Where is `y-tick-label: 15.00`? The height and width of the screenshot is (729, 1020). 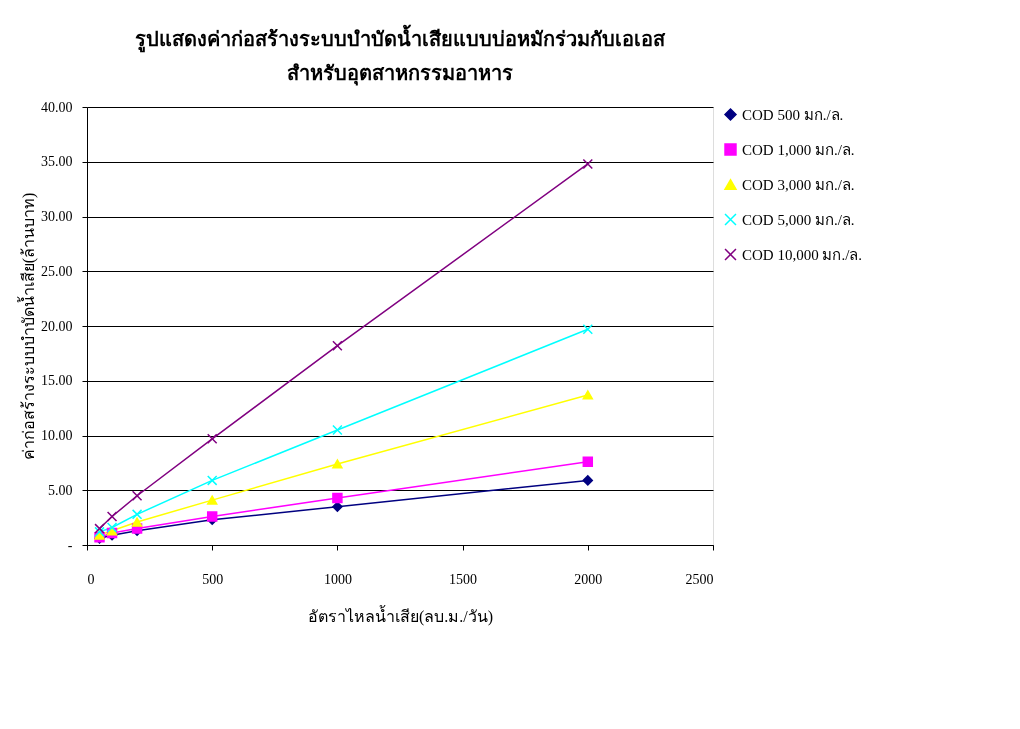 y-tick-label: 15.00 is located at coordinates (57, 381).